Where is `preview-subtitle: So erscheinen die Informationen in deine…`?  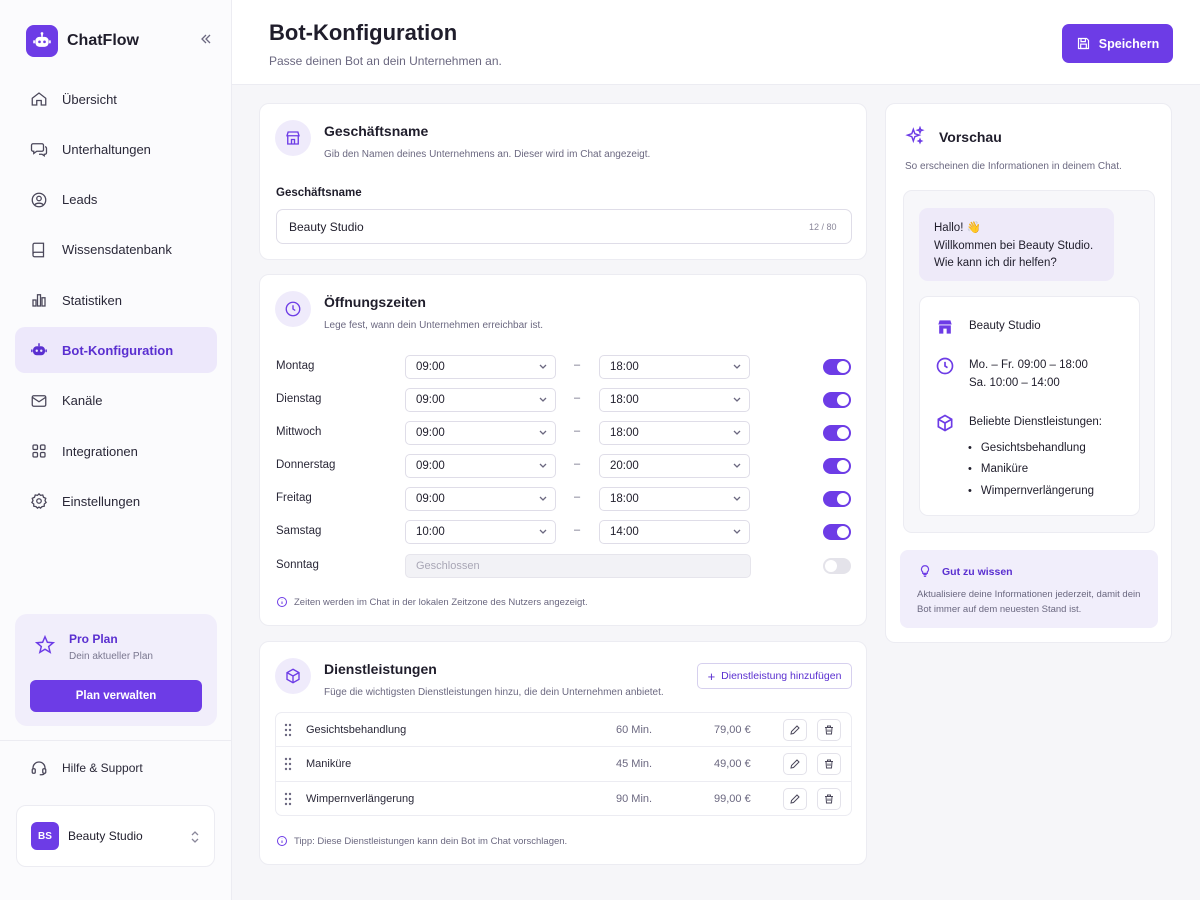 preview-subtitle: So erscheinen die Informationen in deine… is located at coordinates (1013, 166).